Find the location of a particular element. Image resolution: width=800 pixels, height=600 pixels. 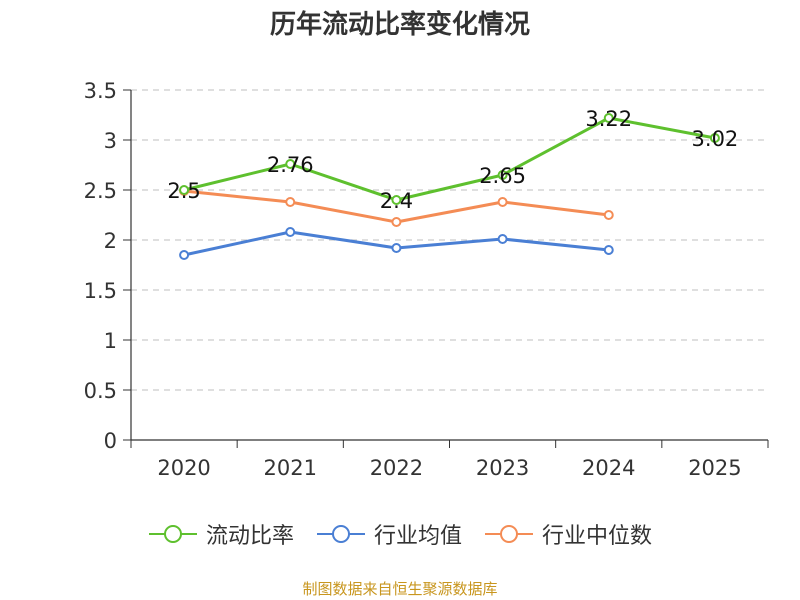

data-label: 2.4 is located at coordinates (396, 201).